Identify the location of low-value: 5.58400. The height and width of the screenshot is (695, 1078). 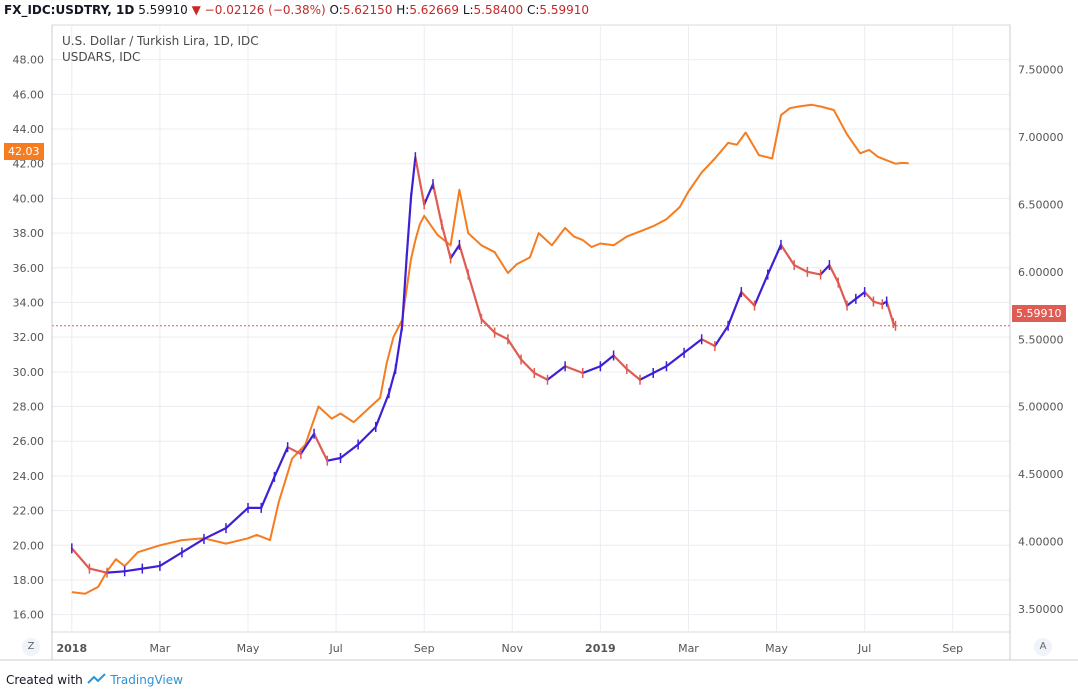
(498, 10).